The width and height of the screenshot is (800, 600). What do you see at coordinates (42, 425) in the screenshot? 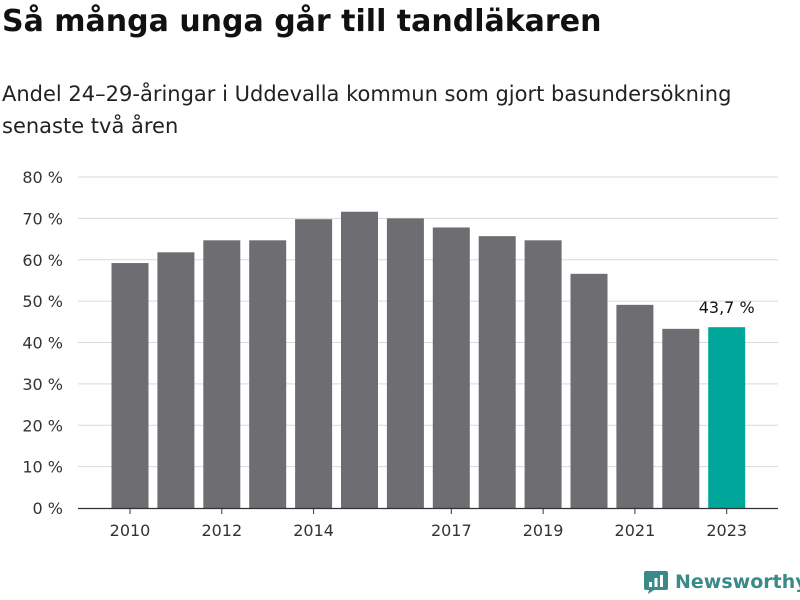
I see `y-tick-label: 20 %` at bounding box center [42, 425].